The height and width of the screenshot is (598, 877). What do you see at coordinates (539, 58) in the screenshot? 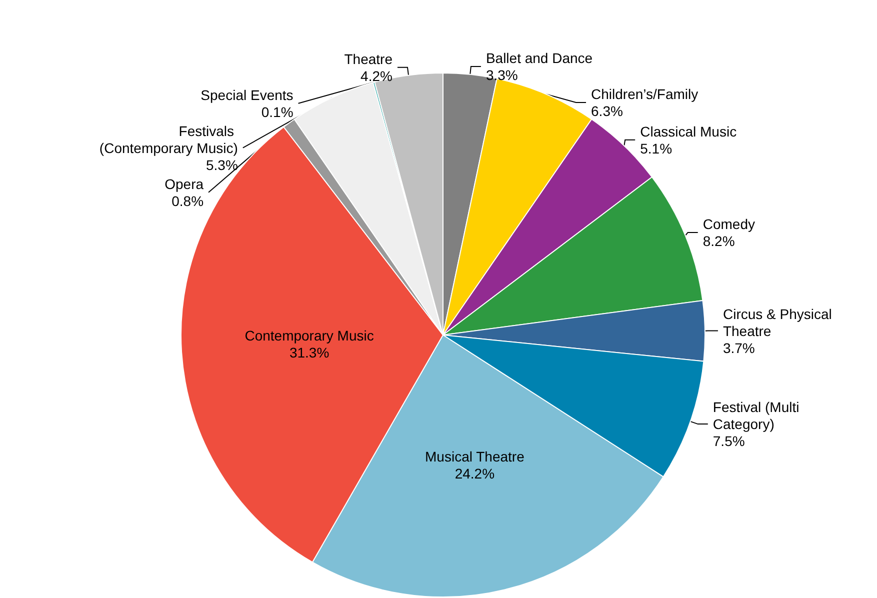
I see `slice-label: Ballet and Dance` at bounding box center [539, 58].